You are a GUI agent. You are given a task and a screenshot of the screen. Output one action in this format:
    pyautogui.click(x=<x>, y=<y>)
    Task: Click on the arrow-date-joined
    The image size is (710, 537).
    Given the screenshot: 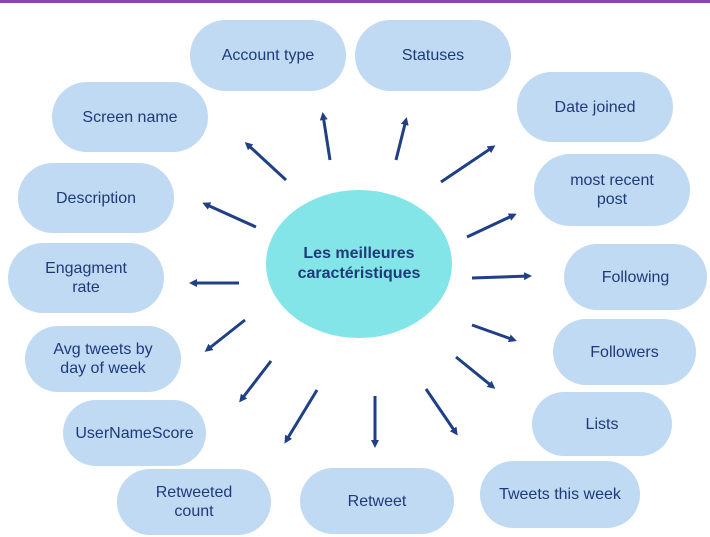 What is the action you would take?
    pyautogui.click(x=468, y=164)
    